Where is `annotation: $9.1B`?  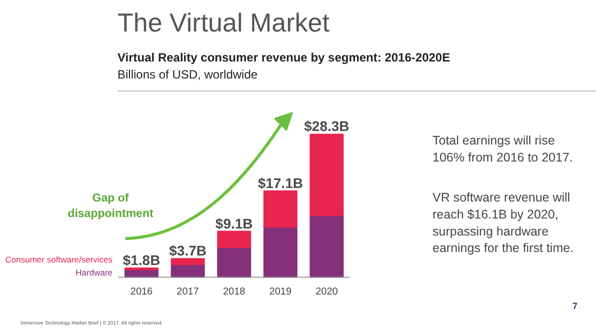
annotation: $9.1B is located at coordinates (234, 223).